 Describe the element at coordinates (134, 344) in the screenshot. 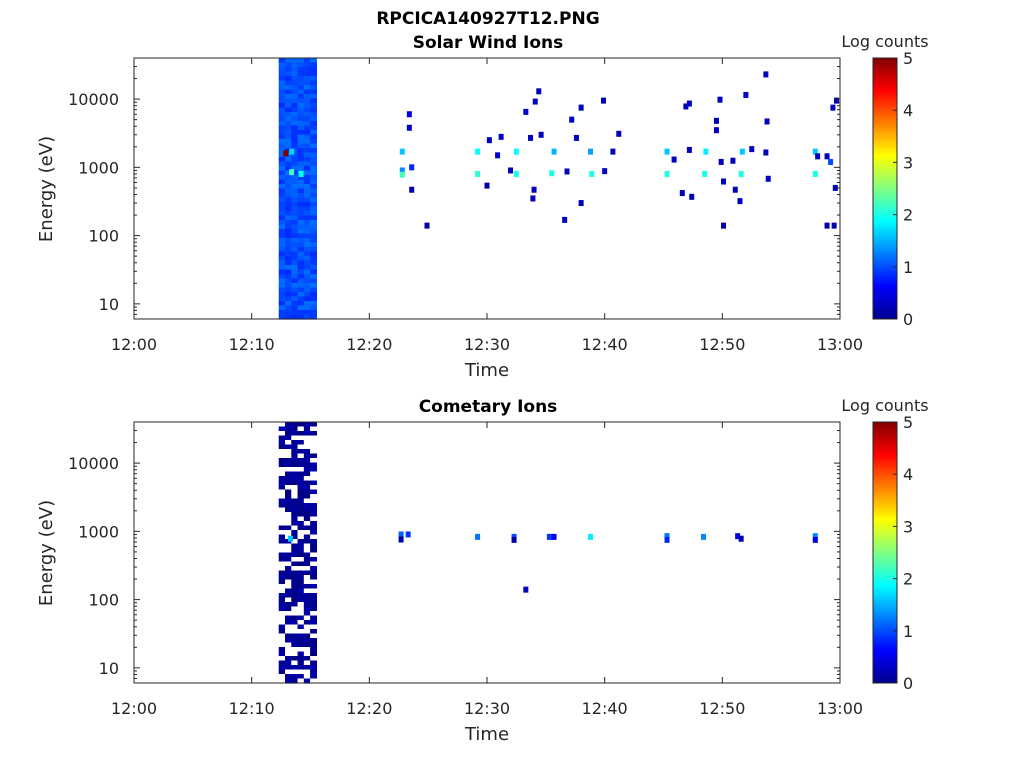

I see `solar-wind-x-tick-label: 12:00` at that location.